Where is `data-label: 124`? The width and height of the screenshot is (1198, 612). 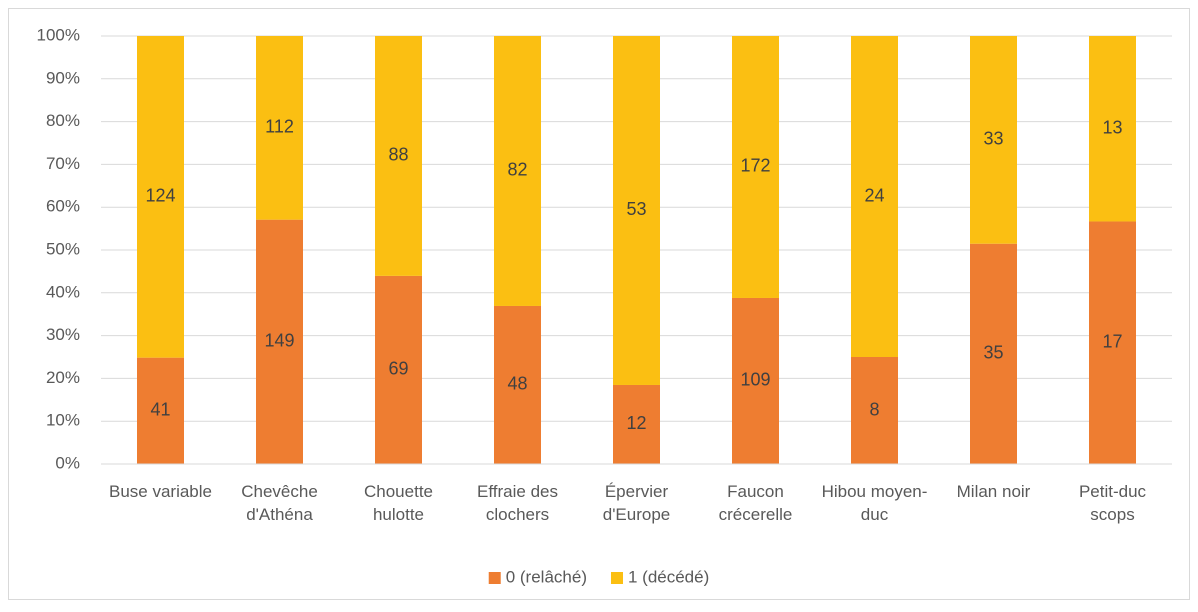
data-label: 124 is located at coordinates (160, 196).